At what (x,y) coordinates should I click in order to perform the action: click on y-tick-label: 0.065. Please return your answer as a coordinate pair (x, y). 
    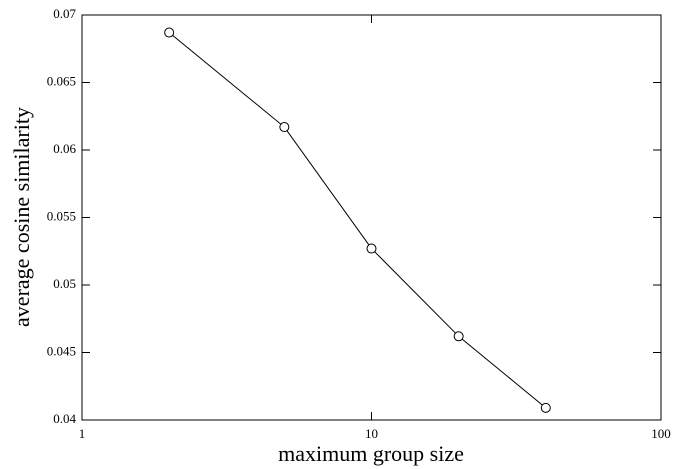
    Looking at the image, I should click on (61, 80).